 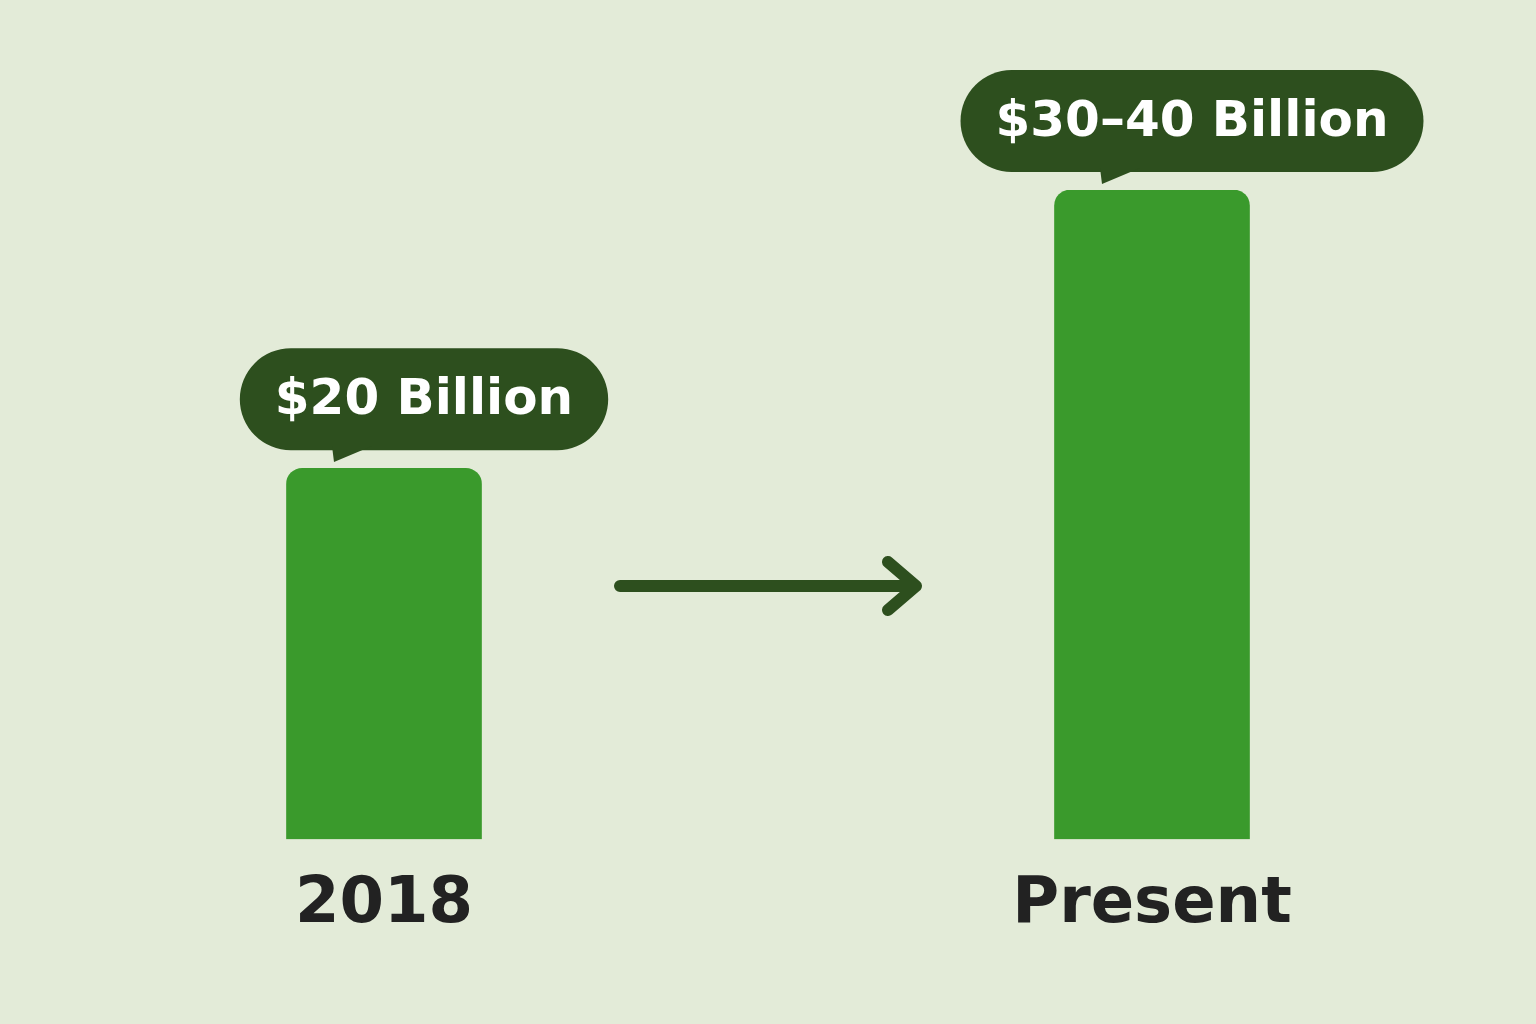 What do you see at coordinates (384, 900) in the screenshot?
I see `x-tick-label: 2018` at bounding box center [384, 900].